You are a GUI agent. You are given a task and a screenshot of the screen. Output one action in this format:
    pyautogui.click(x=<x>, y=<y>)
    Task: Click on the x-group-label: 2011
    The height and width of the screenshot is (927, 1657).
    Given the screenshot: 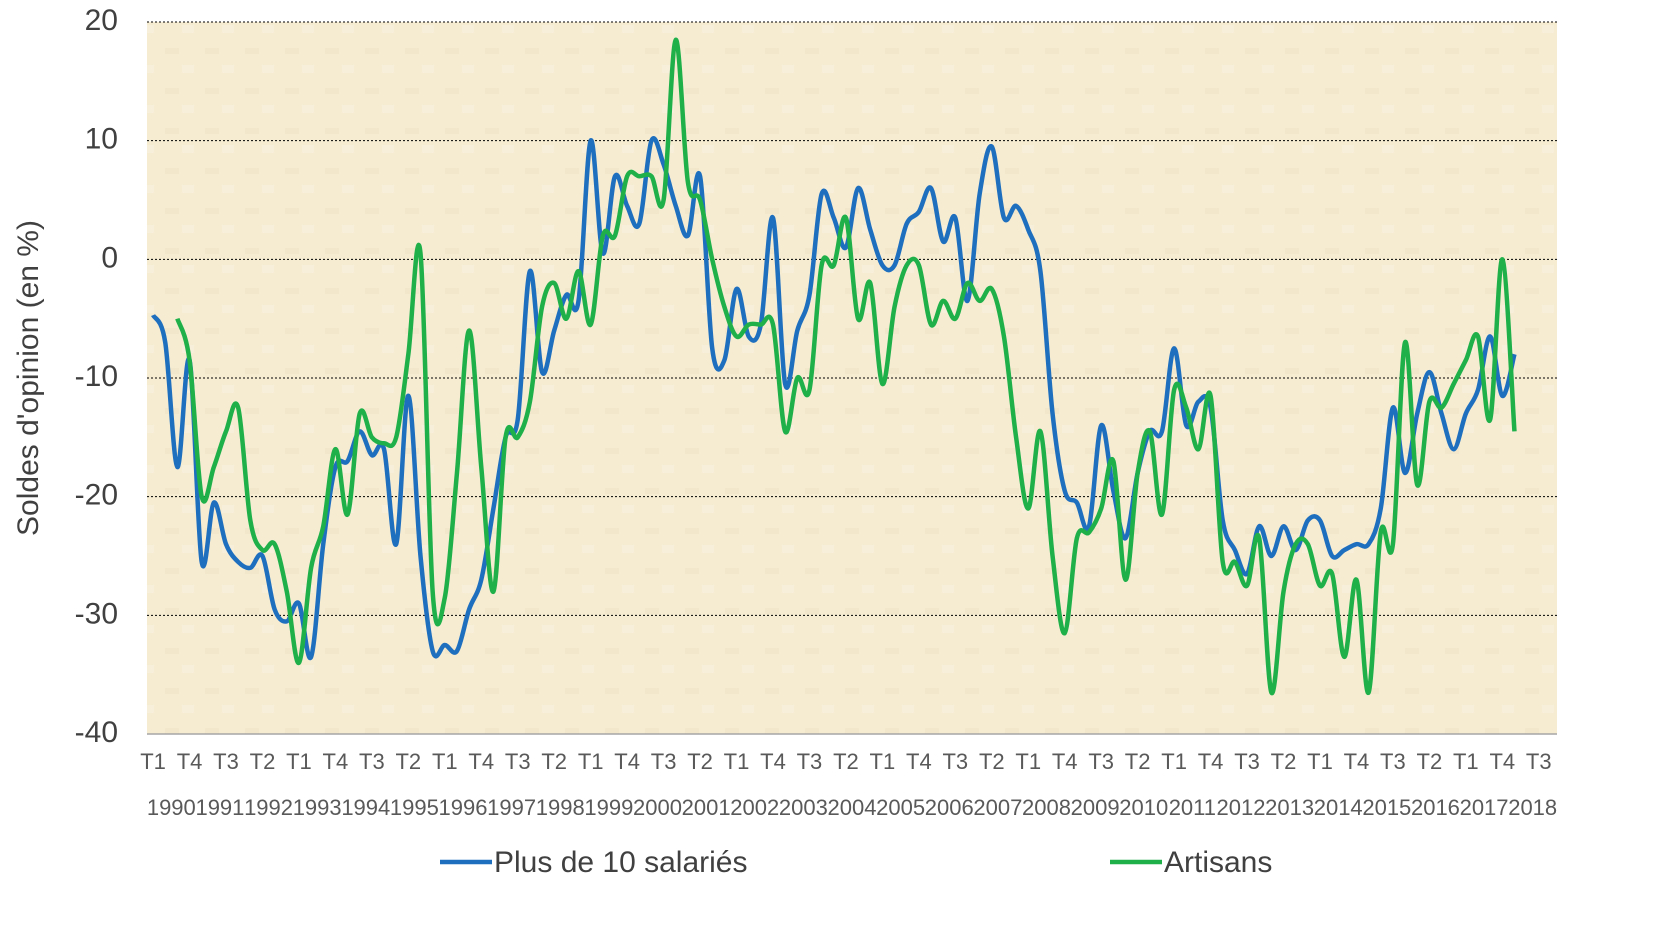 What is the action you would take?
    pyautogui.click(x=1192, y=807)
    